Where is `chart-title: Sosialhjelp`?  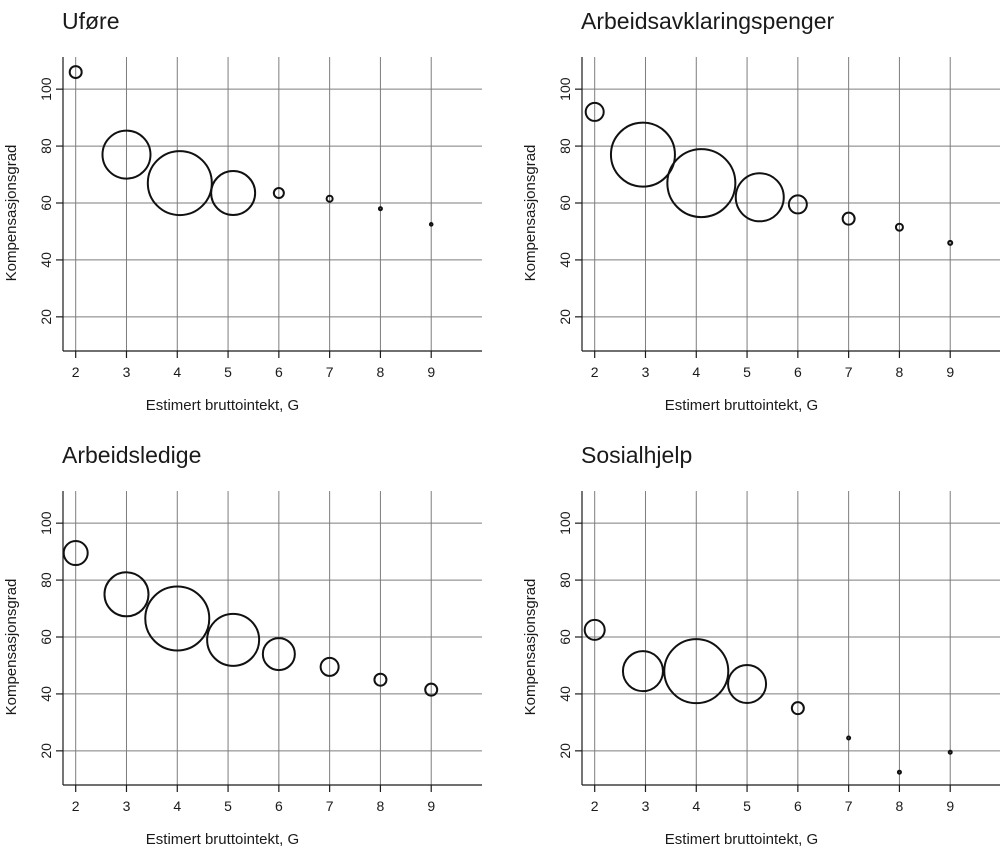
chart-title: Sosialhjelp is located at coordinates (637, 455).